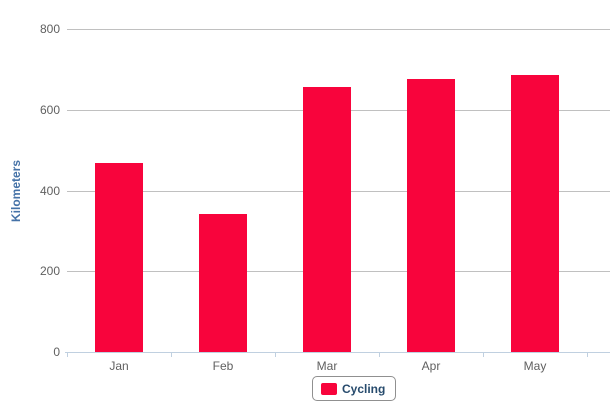 This screenshot has width=610, height=417. What do you see at coordinates (327, 366) in the screenshot?
I see `x-tick-label-mar: Mar` at bounding box center [327, 366].